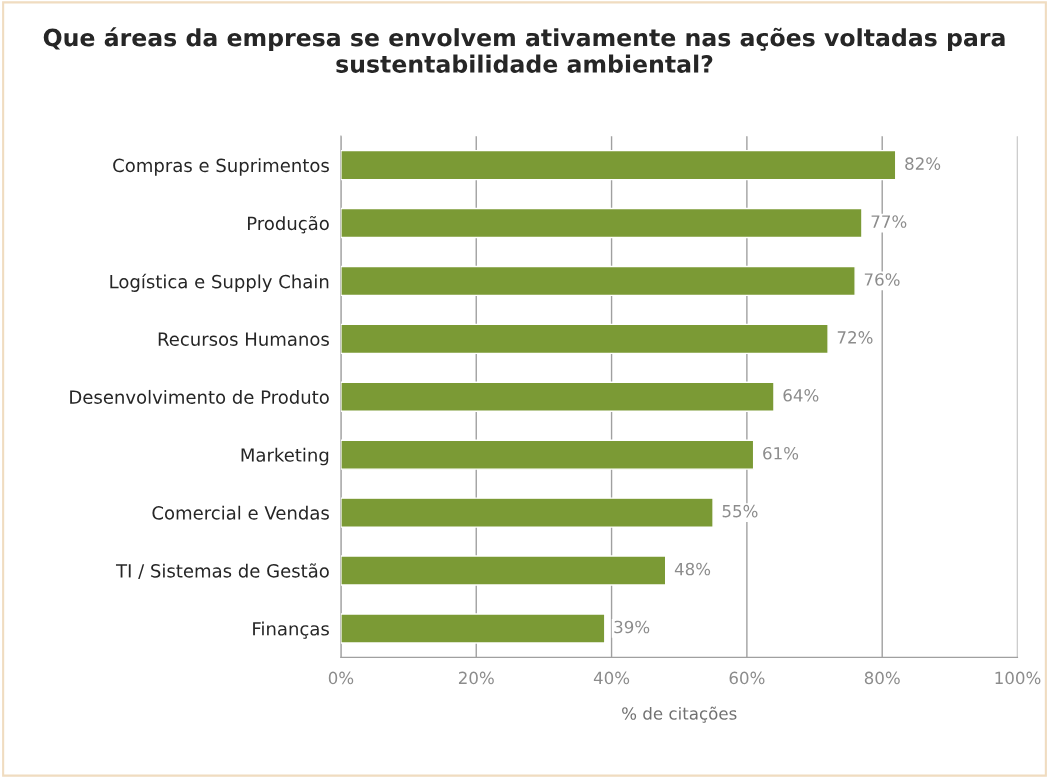  I want to click on y-tick-label: Marketing, so click(285, 456).